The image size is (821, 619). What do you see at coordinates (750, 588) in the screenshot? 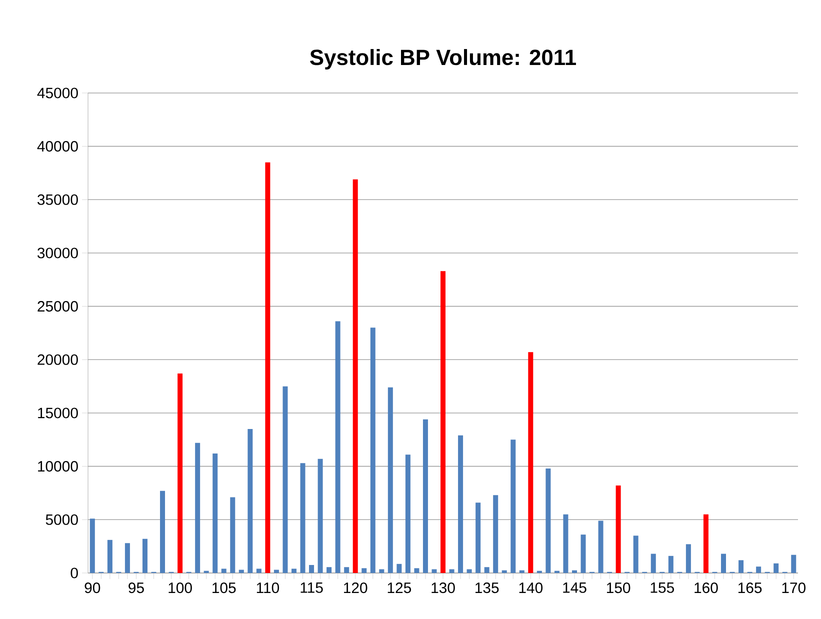
I see `x-tick-label: 165` at bounding box center [750, 588].